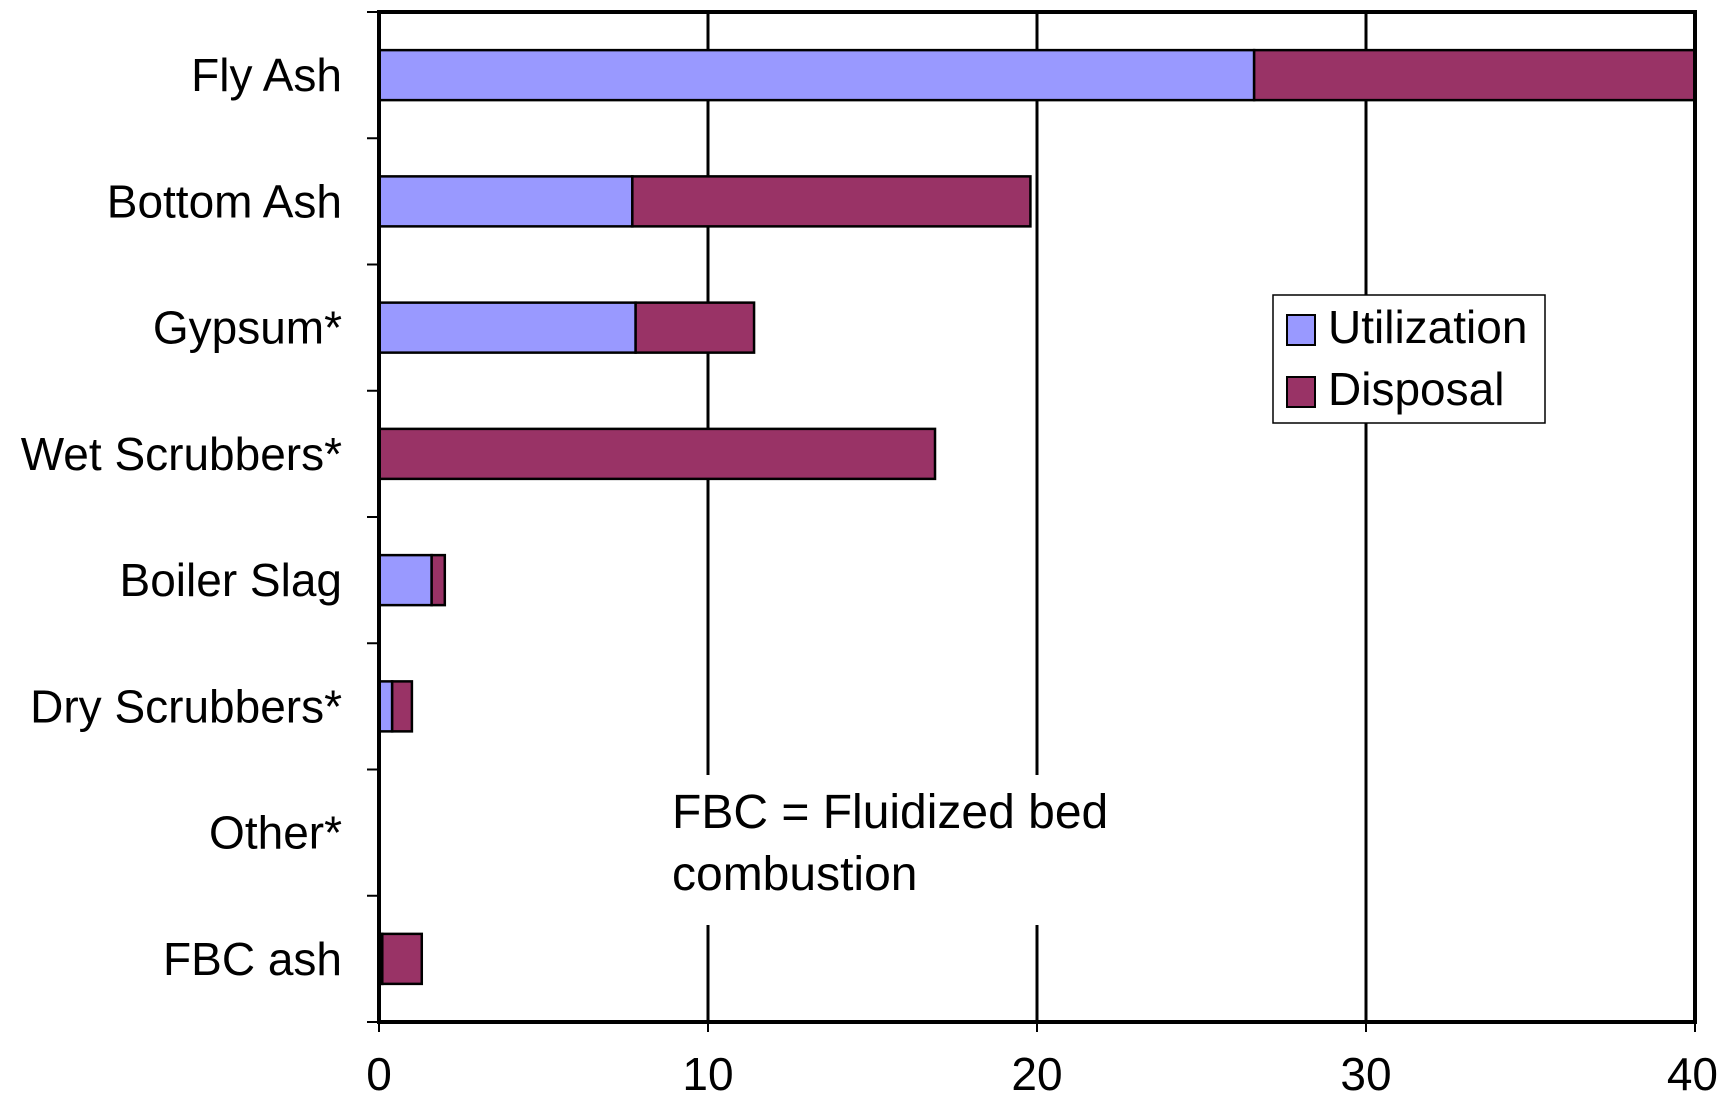 This screenshot has height=1106, width=1721. What do you see at coordinates (181, 454) in the screenshot?
I see `category-label: Wet Scrubbers*` at bounding box center [181, 454].